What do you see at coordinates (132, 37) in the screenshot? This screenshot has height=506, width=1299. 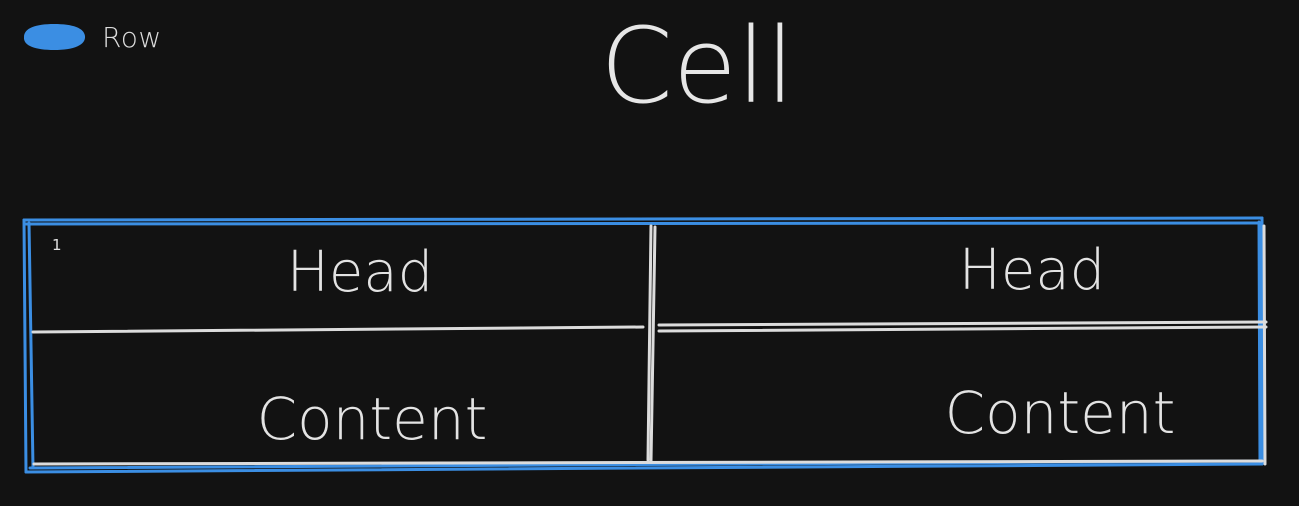 I see `legend-label-row: Row` at bounding box center [132, 37].